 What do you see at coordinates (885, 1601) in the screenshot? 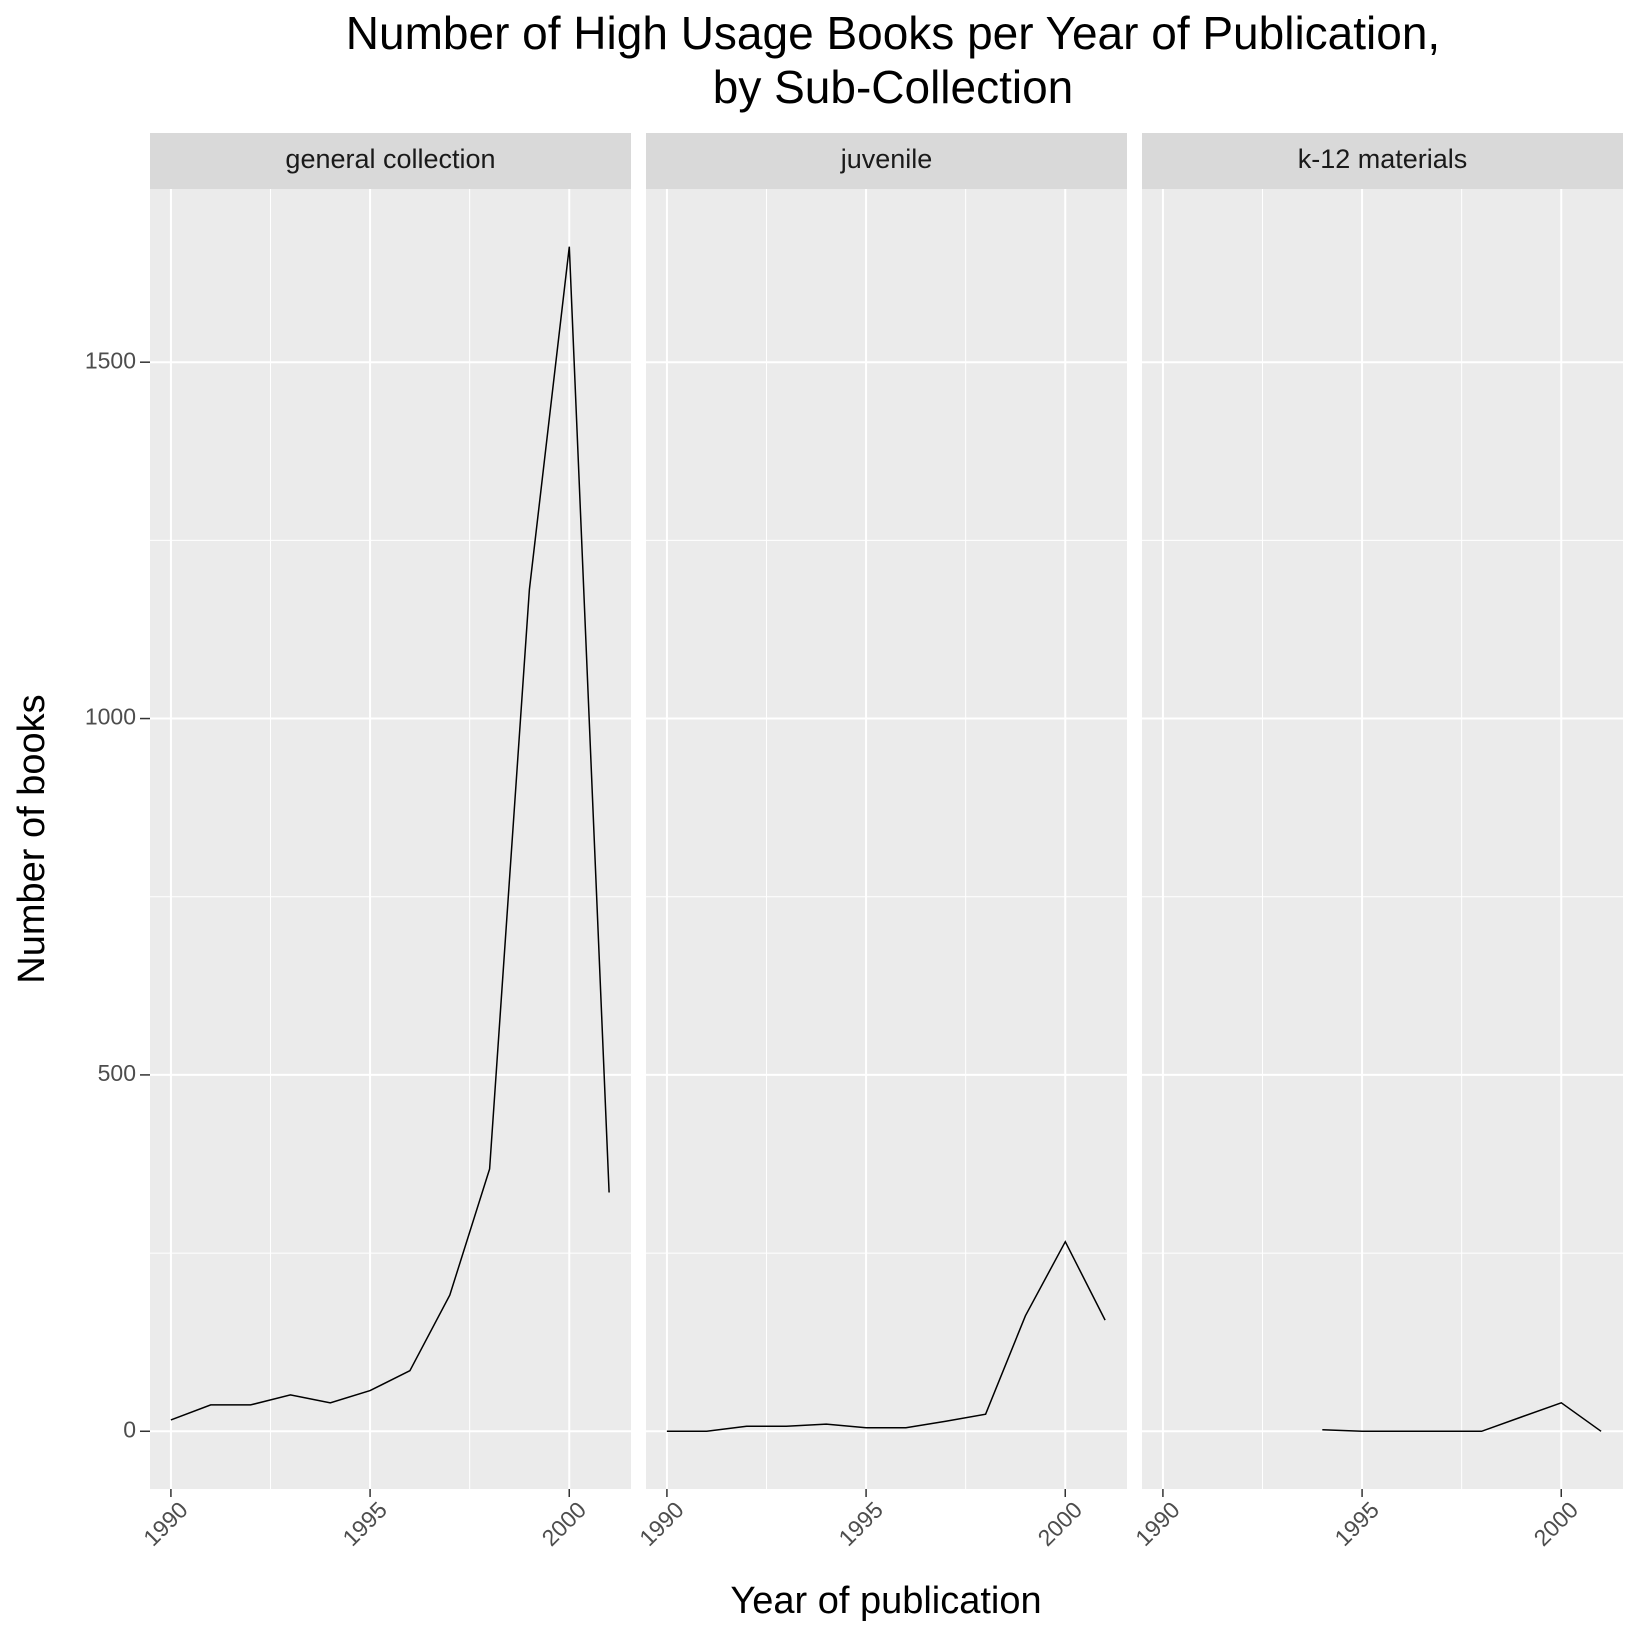
I see `x-axis-label: Year of publication` at bounding box center [885, 1601].